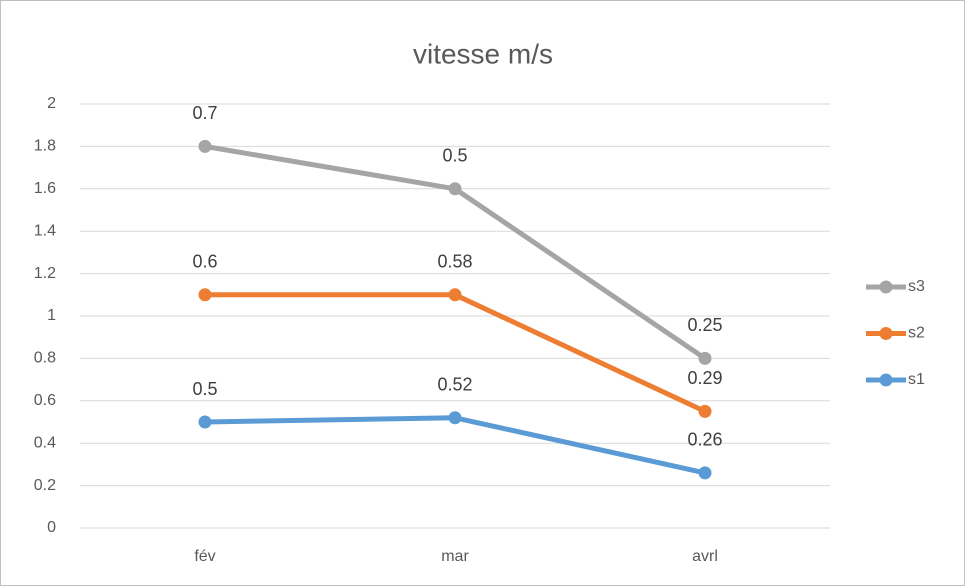  I want to click on data-label: 0.7, so click(204, 113).